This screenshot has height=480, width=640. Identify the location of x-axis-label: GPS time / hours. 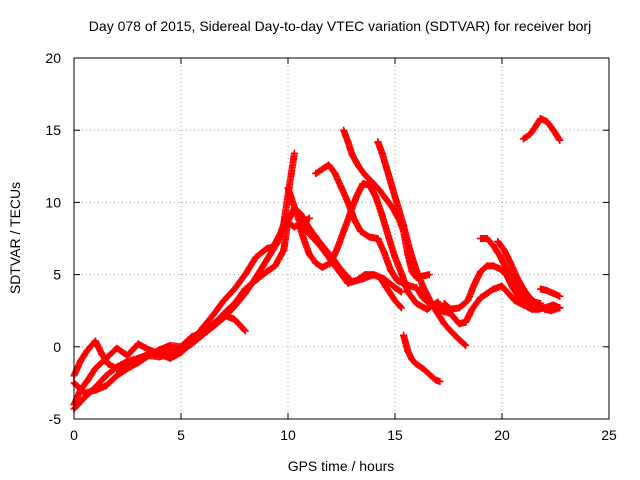
(341, 466).